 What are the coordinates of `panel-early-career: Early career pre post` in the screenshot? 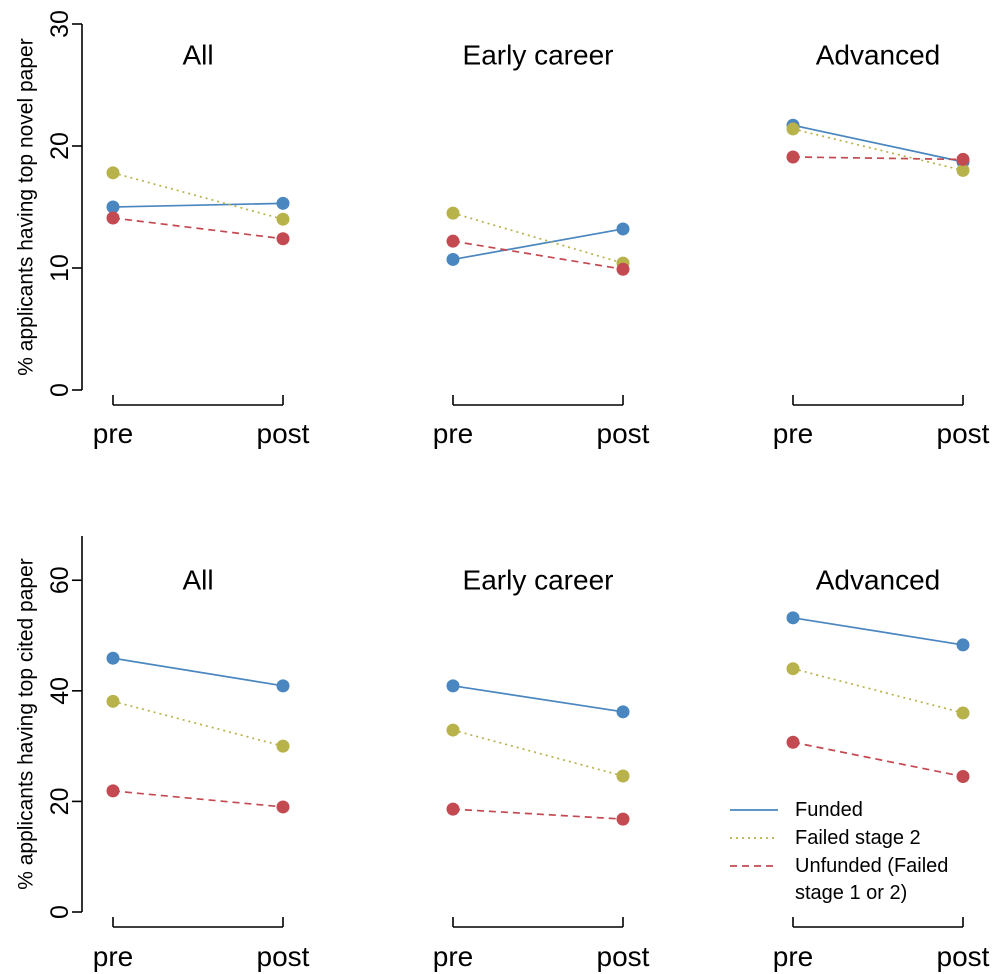 It's located at (541, 769).